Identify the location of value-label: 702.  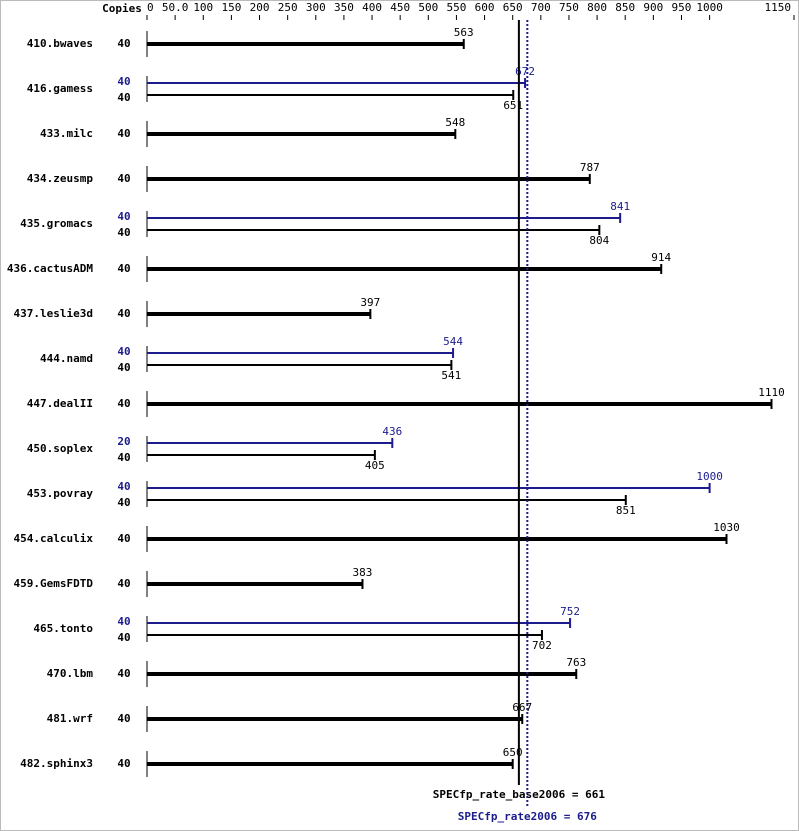
(542, 645).